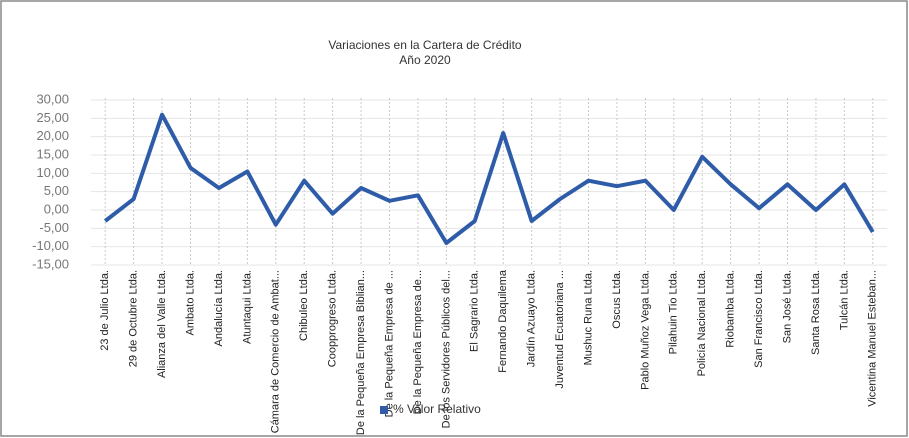  Describe the element at coordinates (247, 307) in the screenshot. I see `x-tick-label: Atuntaqui Ltda.` at that location.